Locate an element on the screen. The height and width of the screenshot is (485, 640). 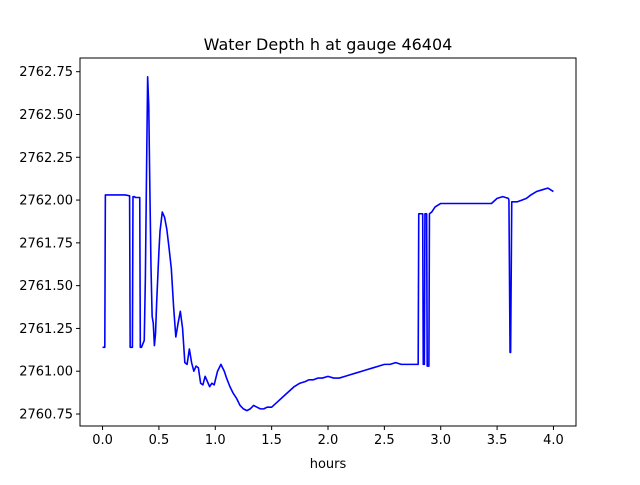
y-tick-label: 2762.75 is located at coordinates (46, 72).